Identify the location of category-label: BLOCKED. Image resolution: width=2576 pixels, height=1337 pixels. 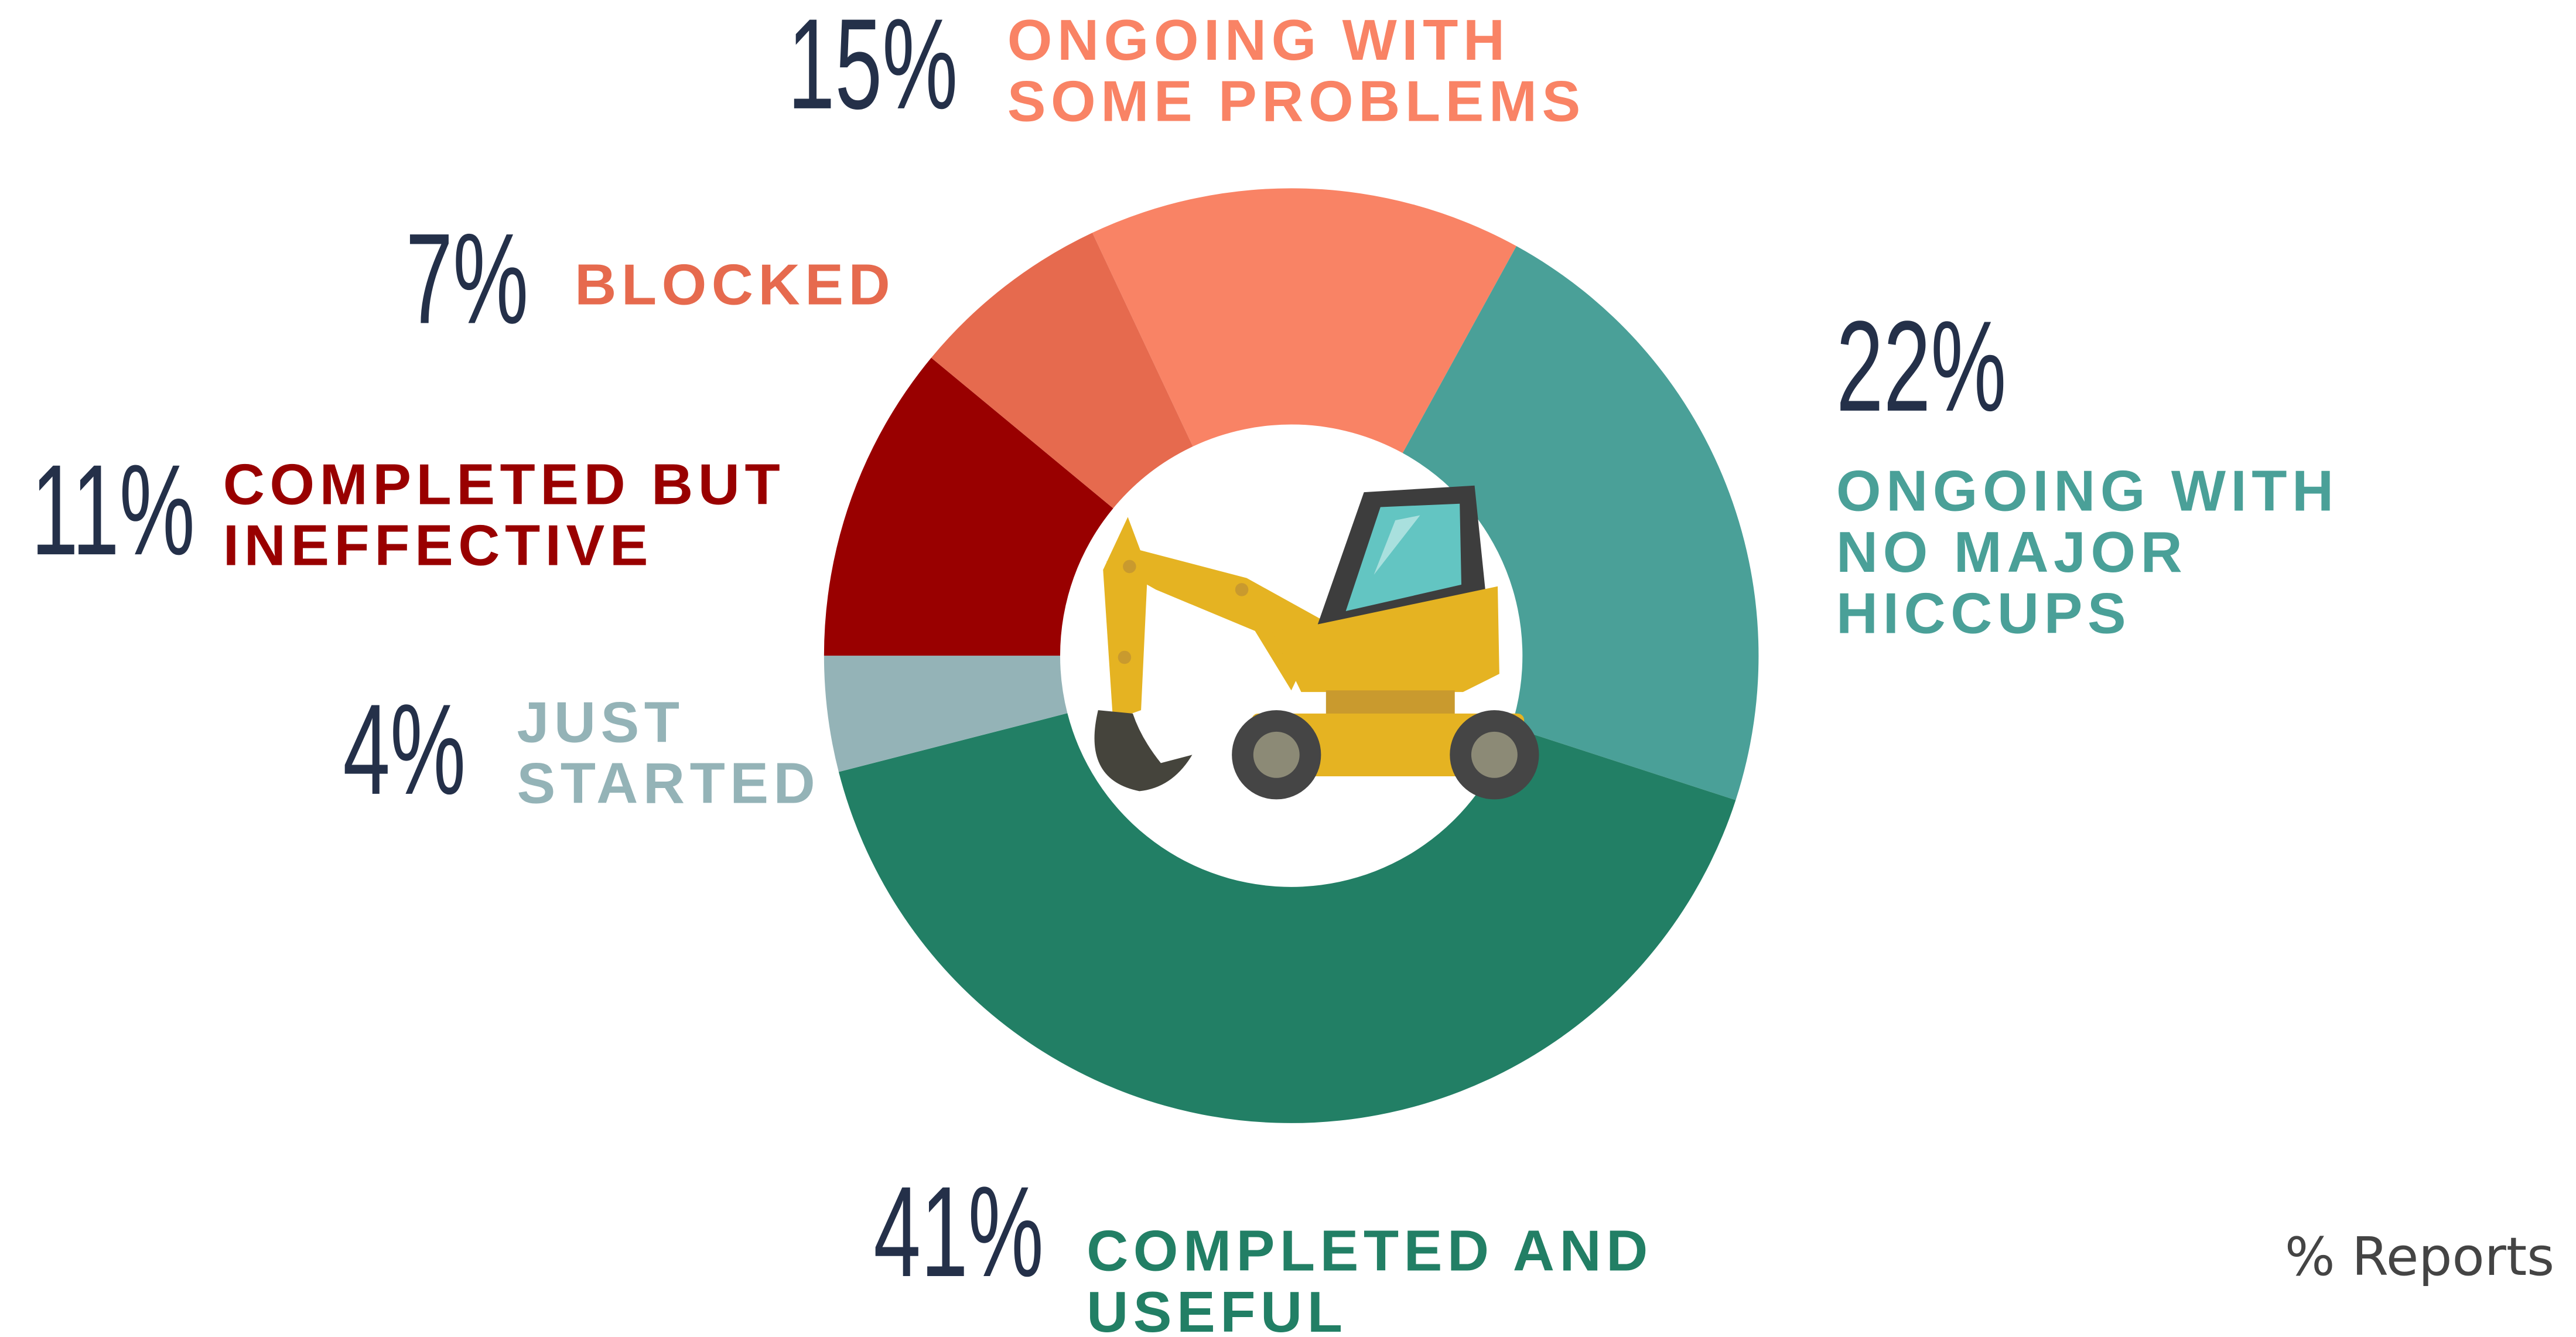
(735, 284).